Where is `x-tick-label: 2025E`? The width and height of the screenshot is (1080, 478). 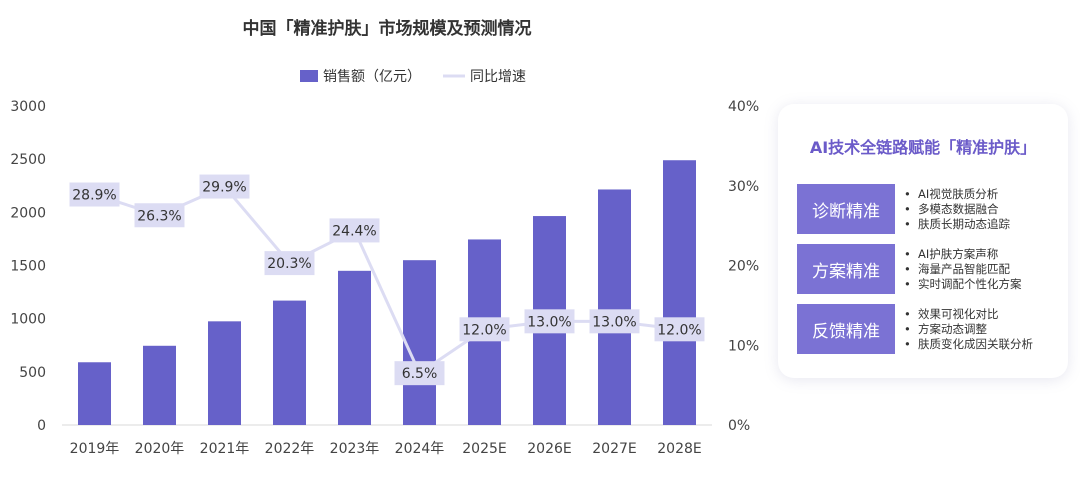 x-tick-label: 2025E is located at coordinates (484, 449).